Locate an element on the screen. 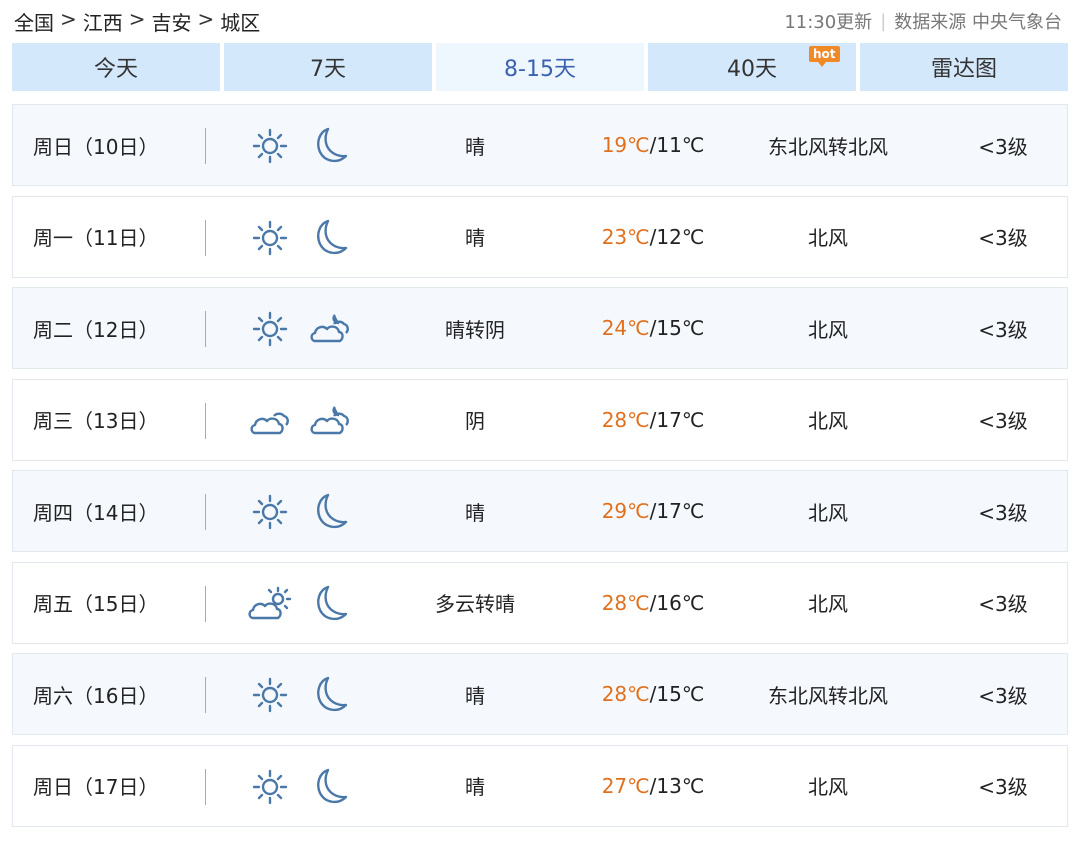 The width and height of the screenshot is (1080, 841). header-bar: 全国 > 江西 > 吉安 > 城区 11:30更新 | 数据来源 中央气象台 is located at coordinates (538, 21).